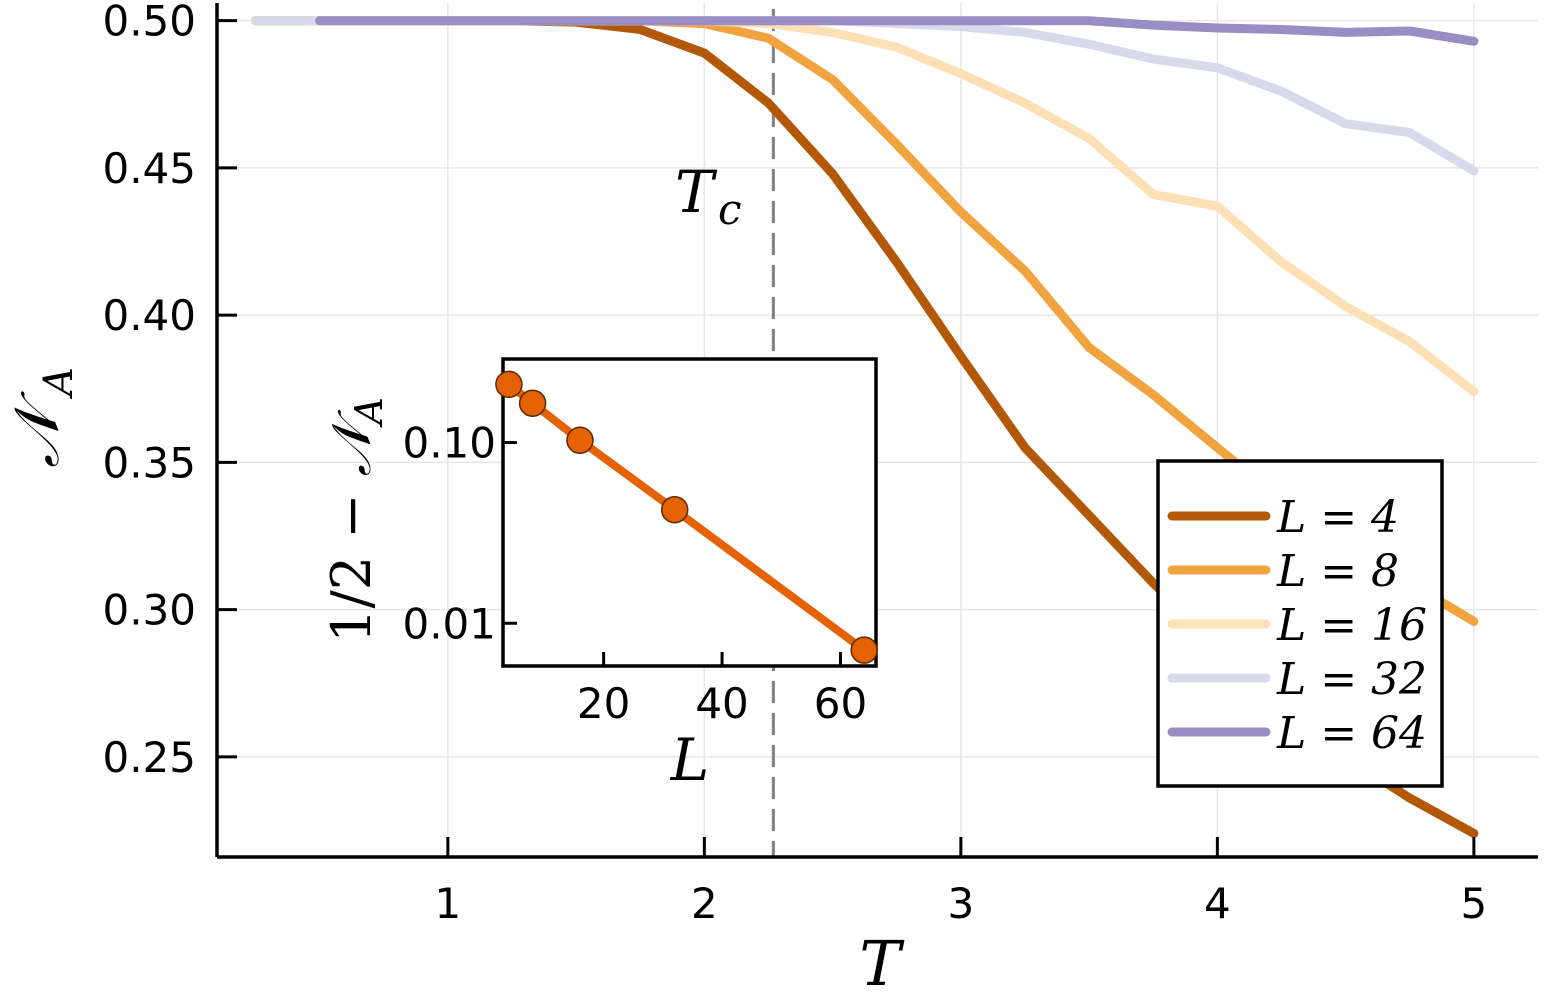 The height and width of the screenshot is (995, 1544). I want to click on inset-x-tick-label: 60, so click(840, 703).